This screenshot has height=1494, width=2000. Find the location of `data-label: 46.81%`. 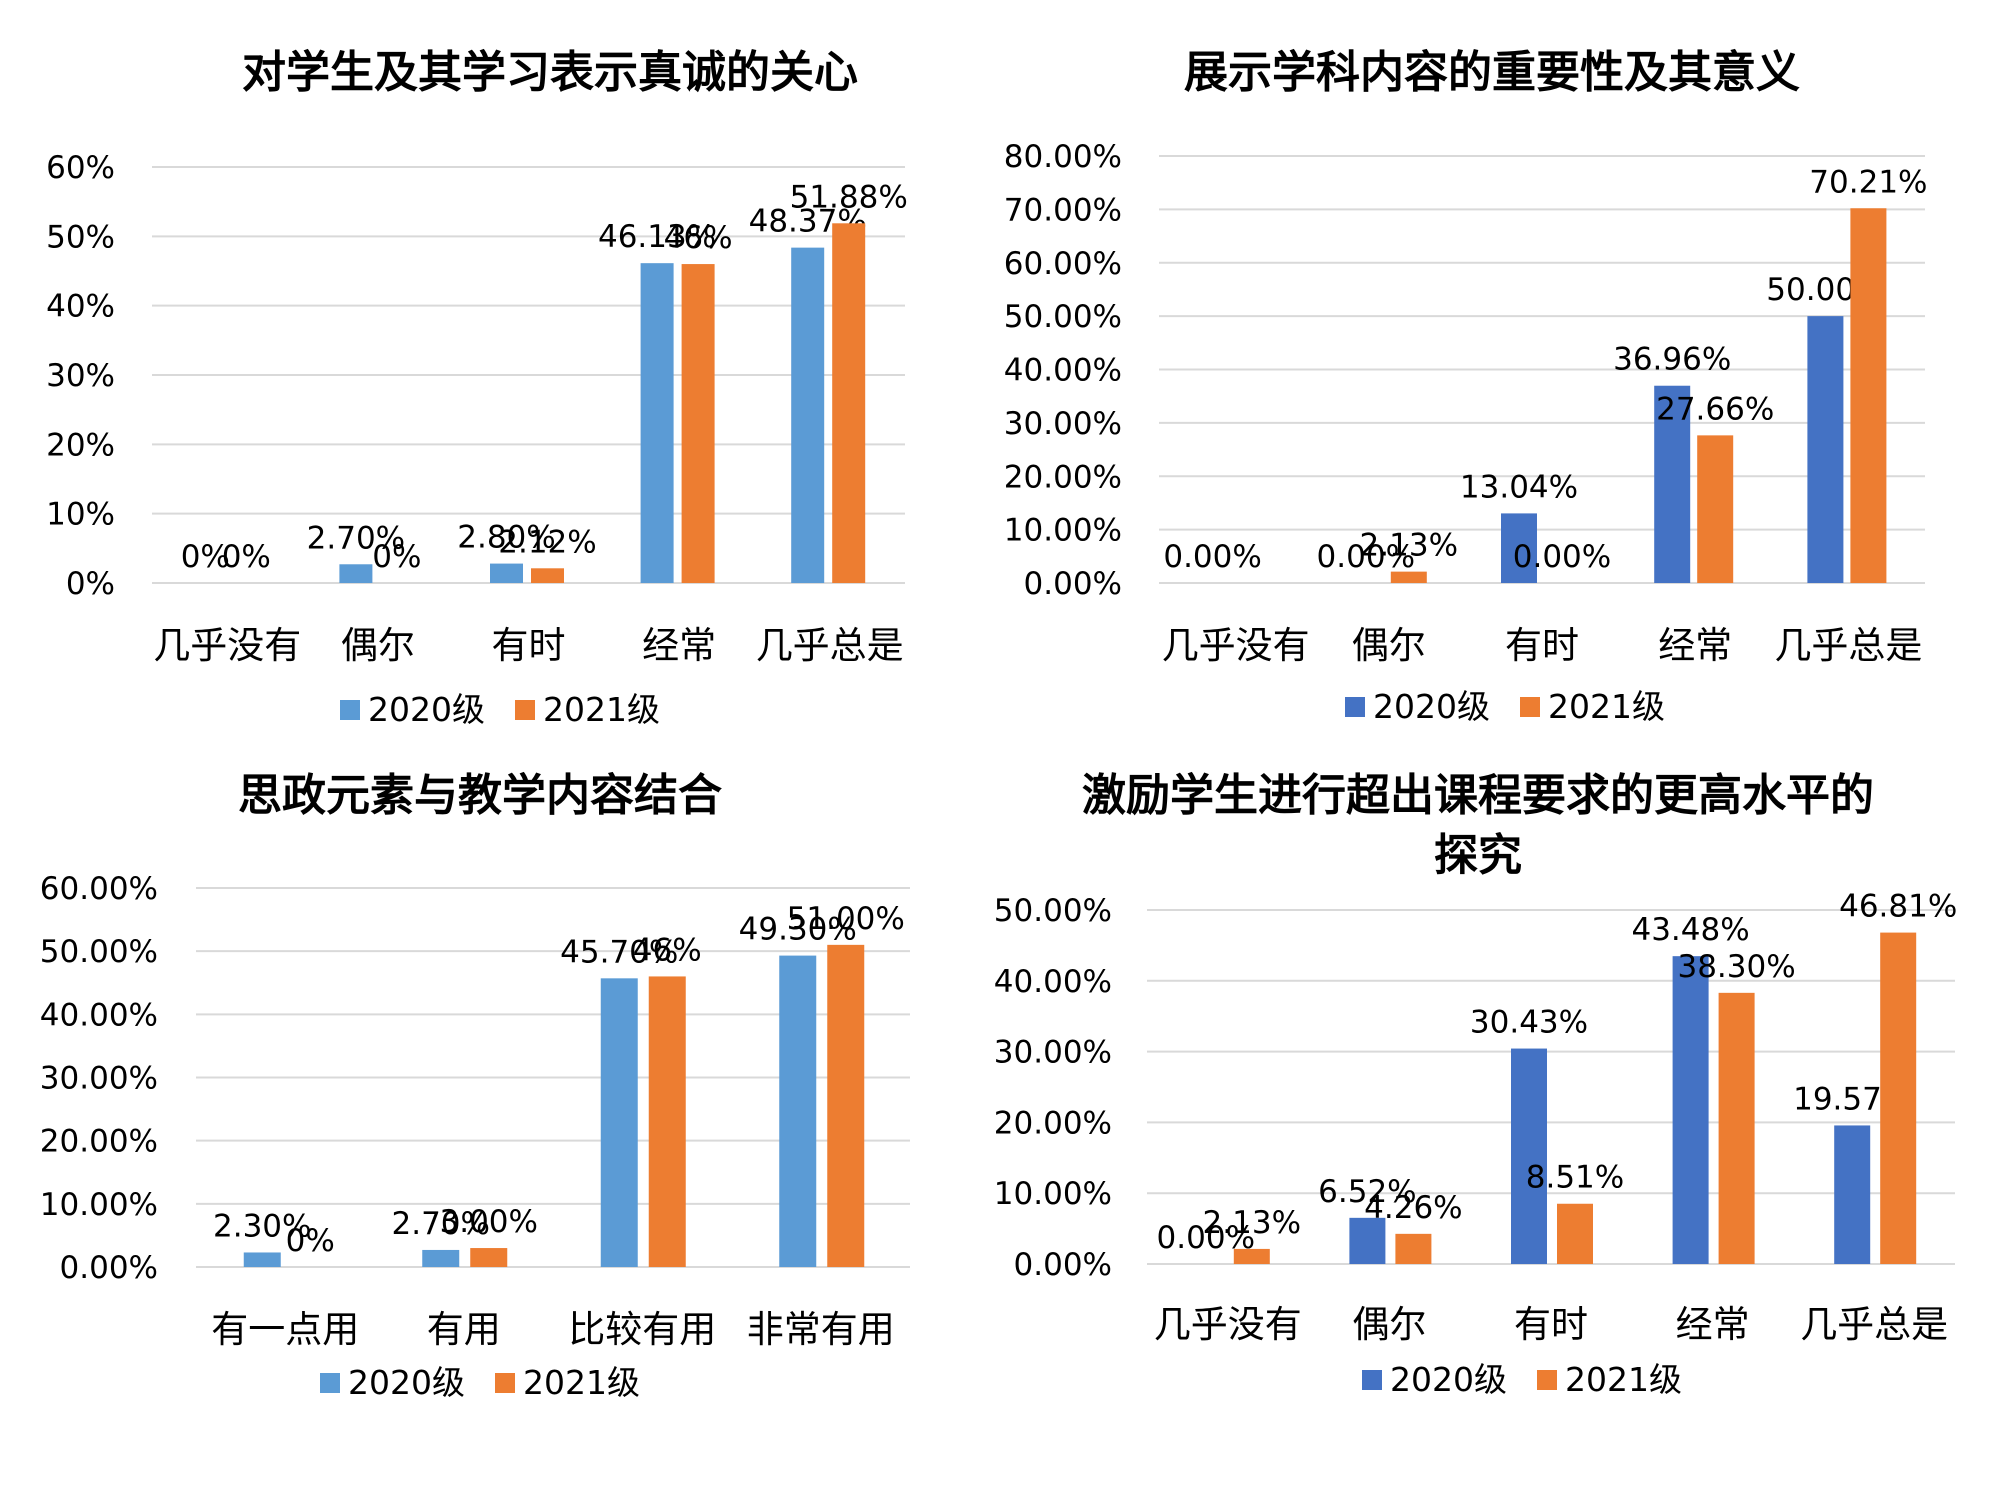

data-label: 46.81% is located at coordinates (1898, 907).